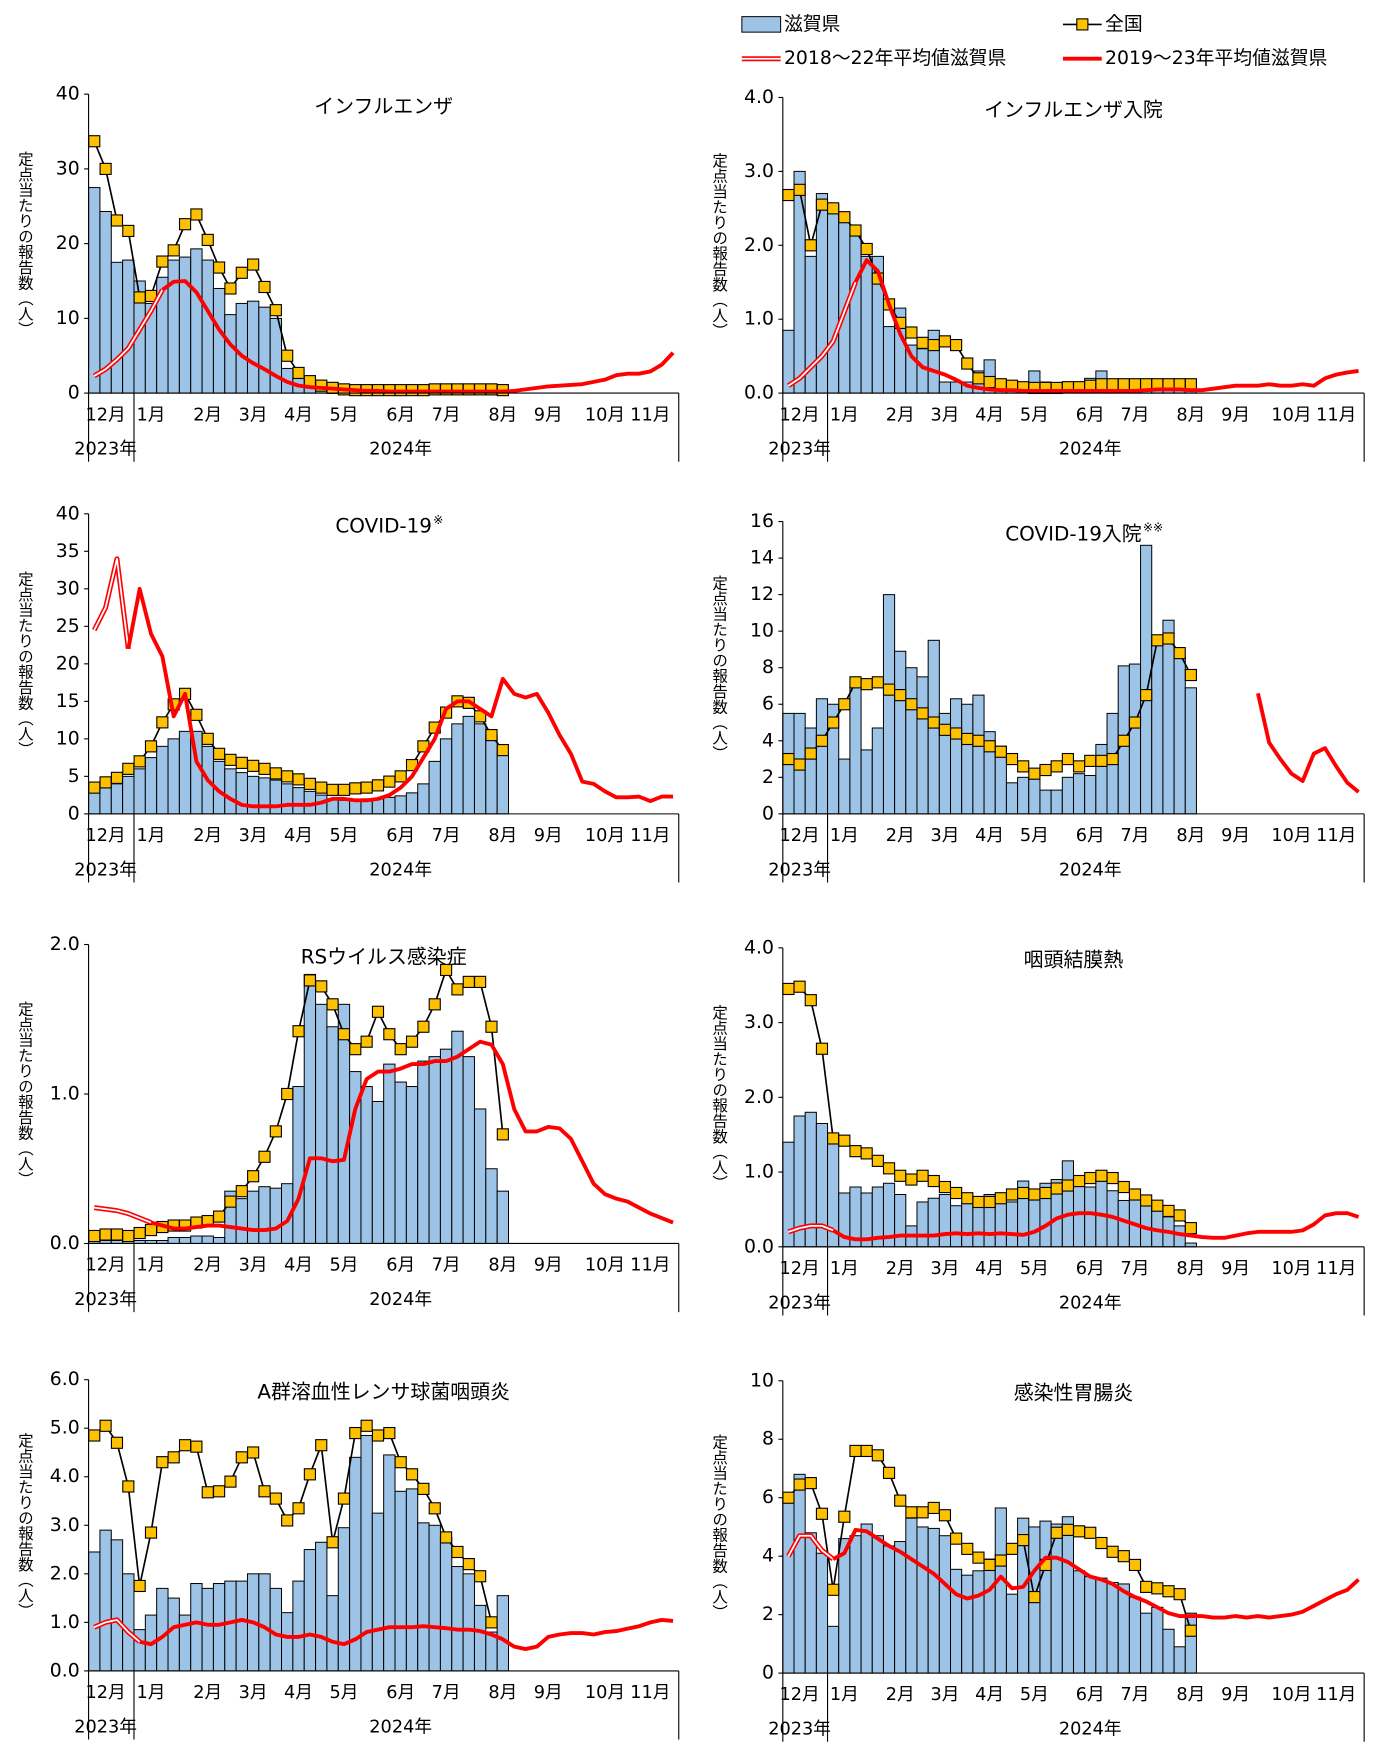 Image resolution: width=1373 pixels, height=1744 pixels. I want to click on x-tick-label: 12月, so click(105, 836).